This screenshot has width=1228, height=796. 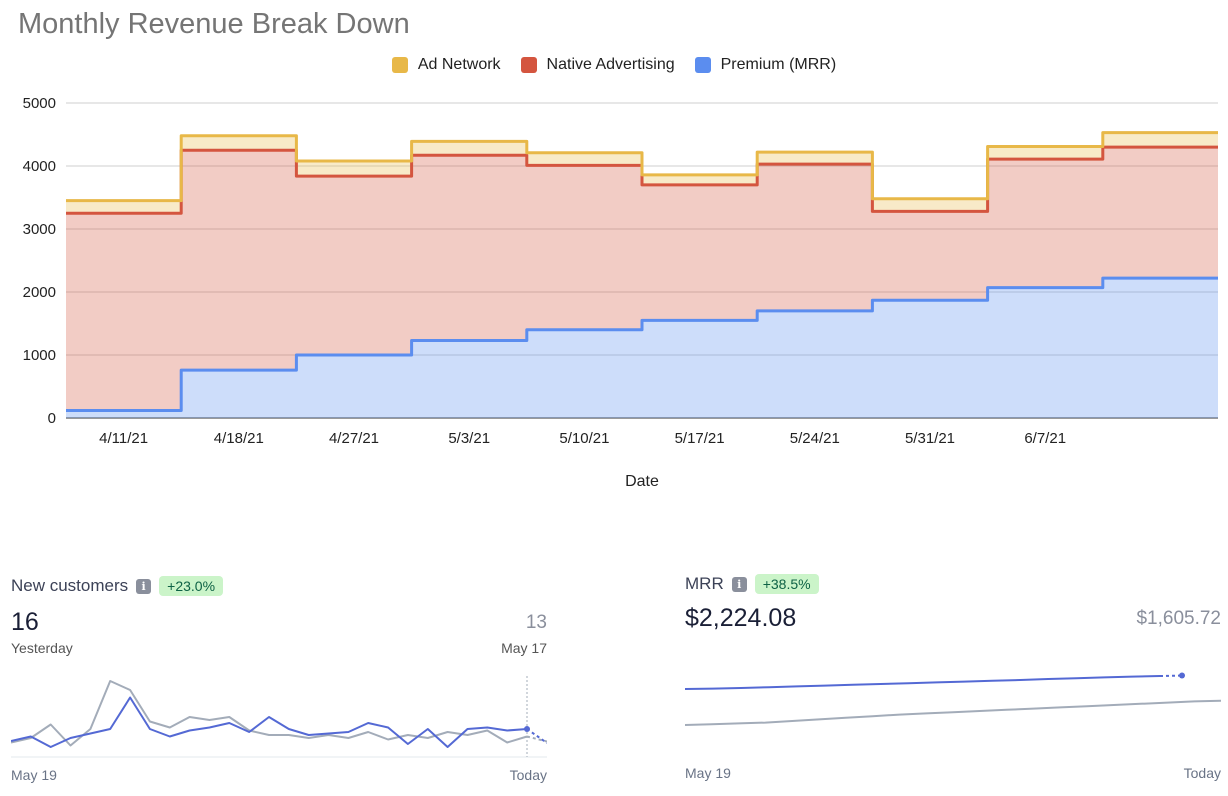 What do you see at coordinates (399, 65) in the screenshot?
I see `legend-swatch-ad-network` at bounding box center [399, 65].